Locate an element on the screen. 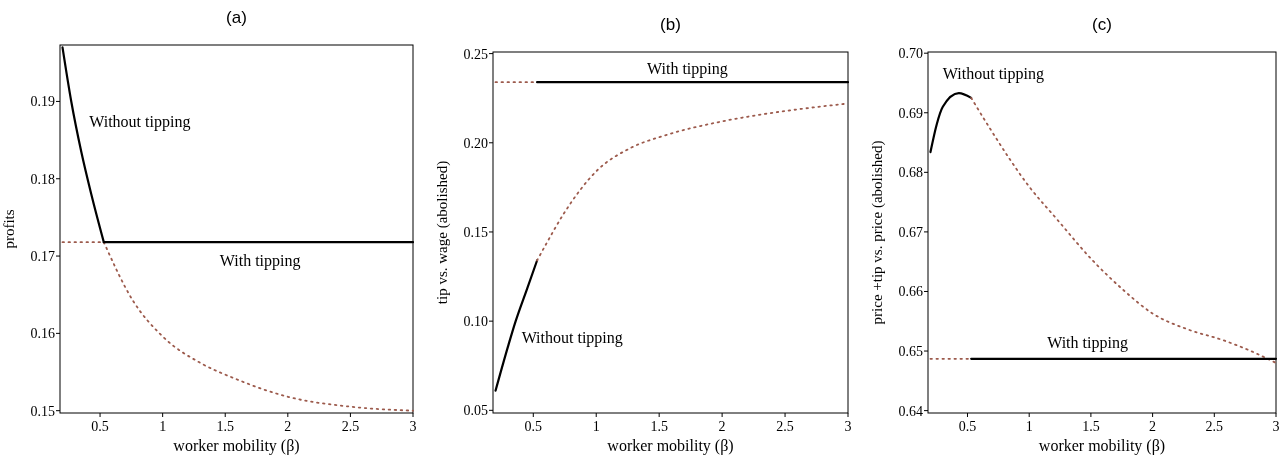  y-tick-label: 0.20 is located at coordinates (475, 143).